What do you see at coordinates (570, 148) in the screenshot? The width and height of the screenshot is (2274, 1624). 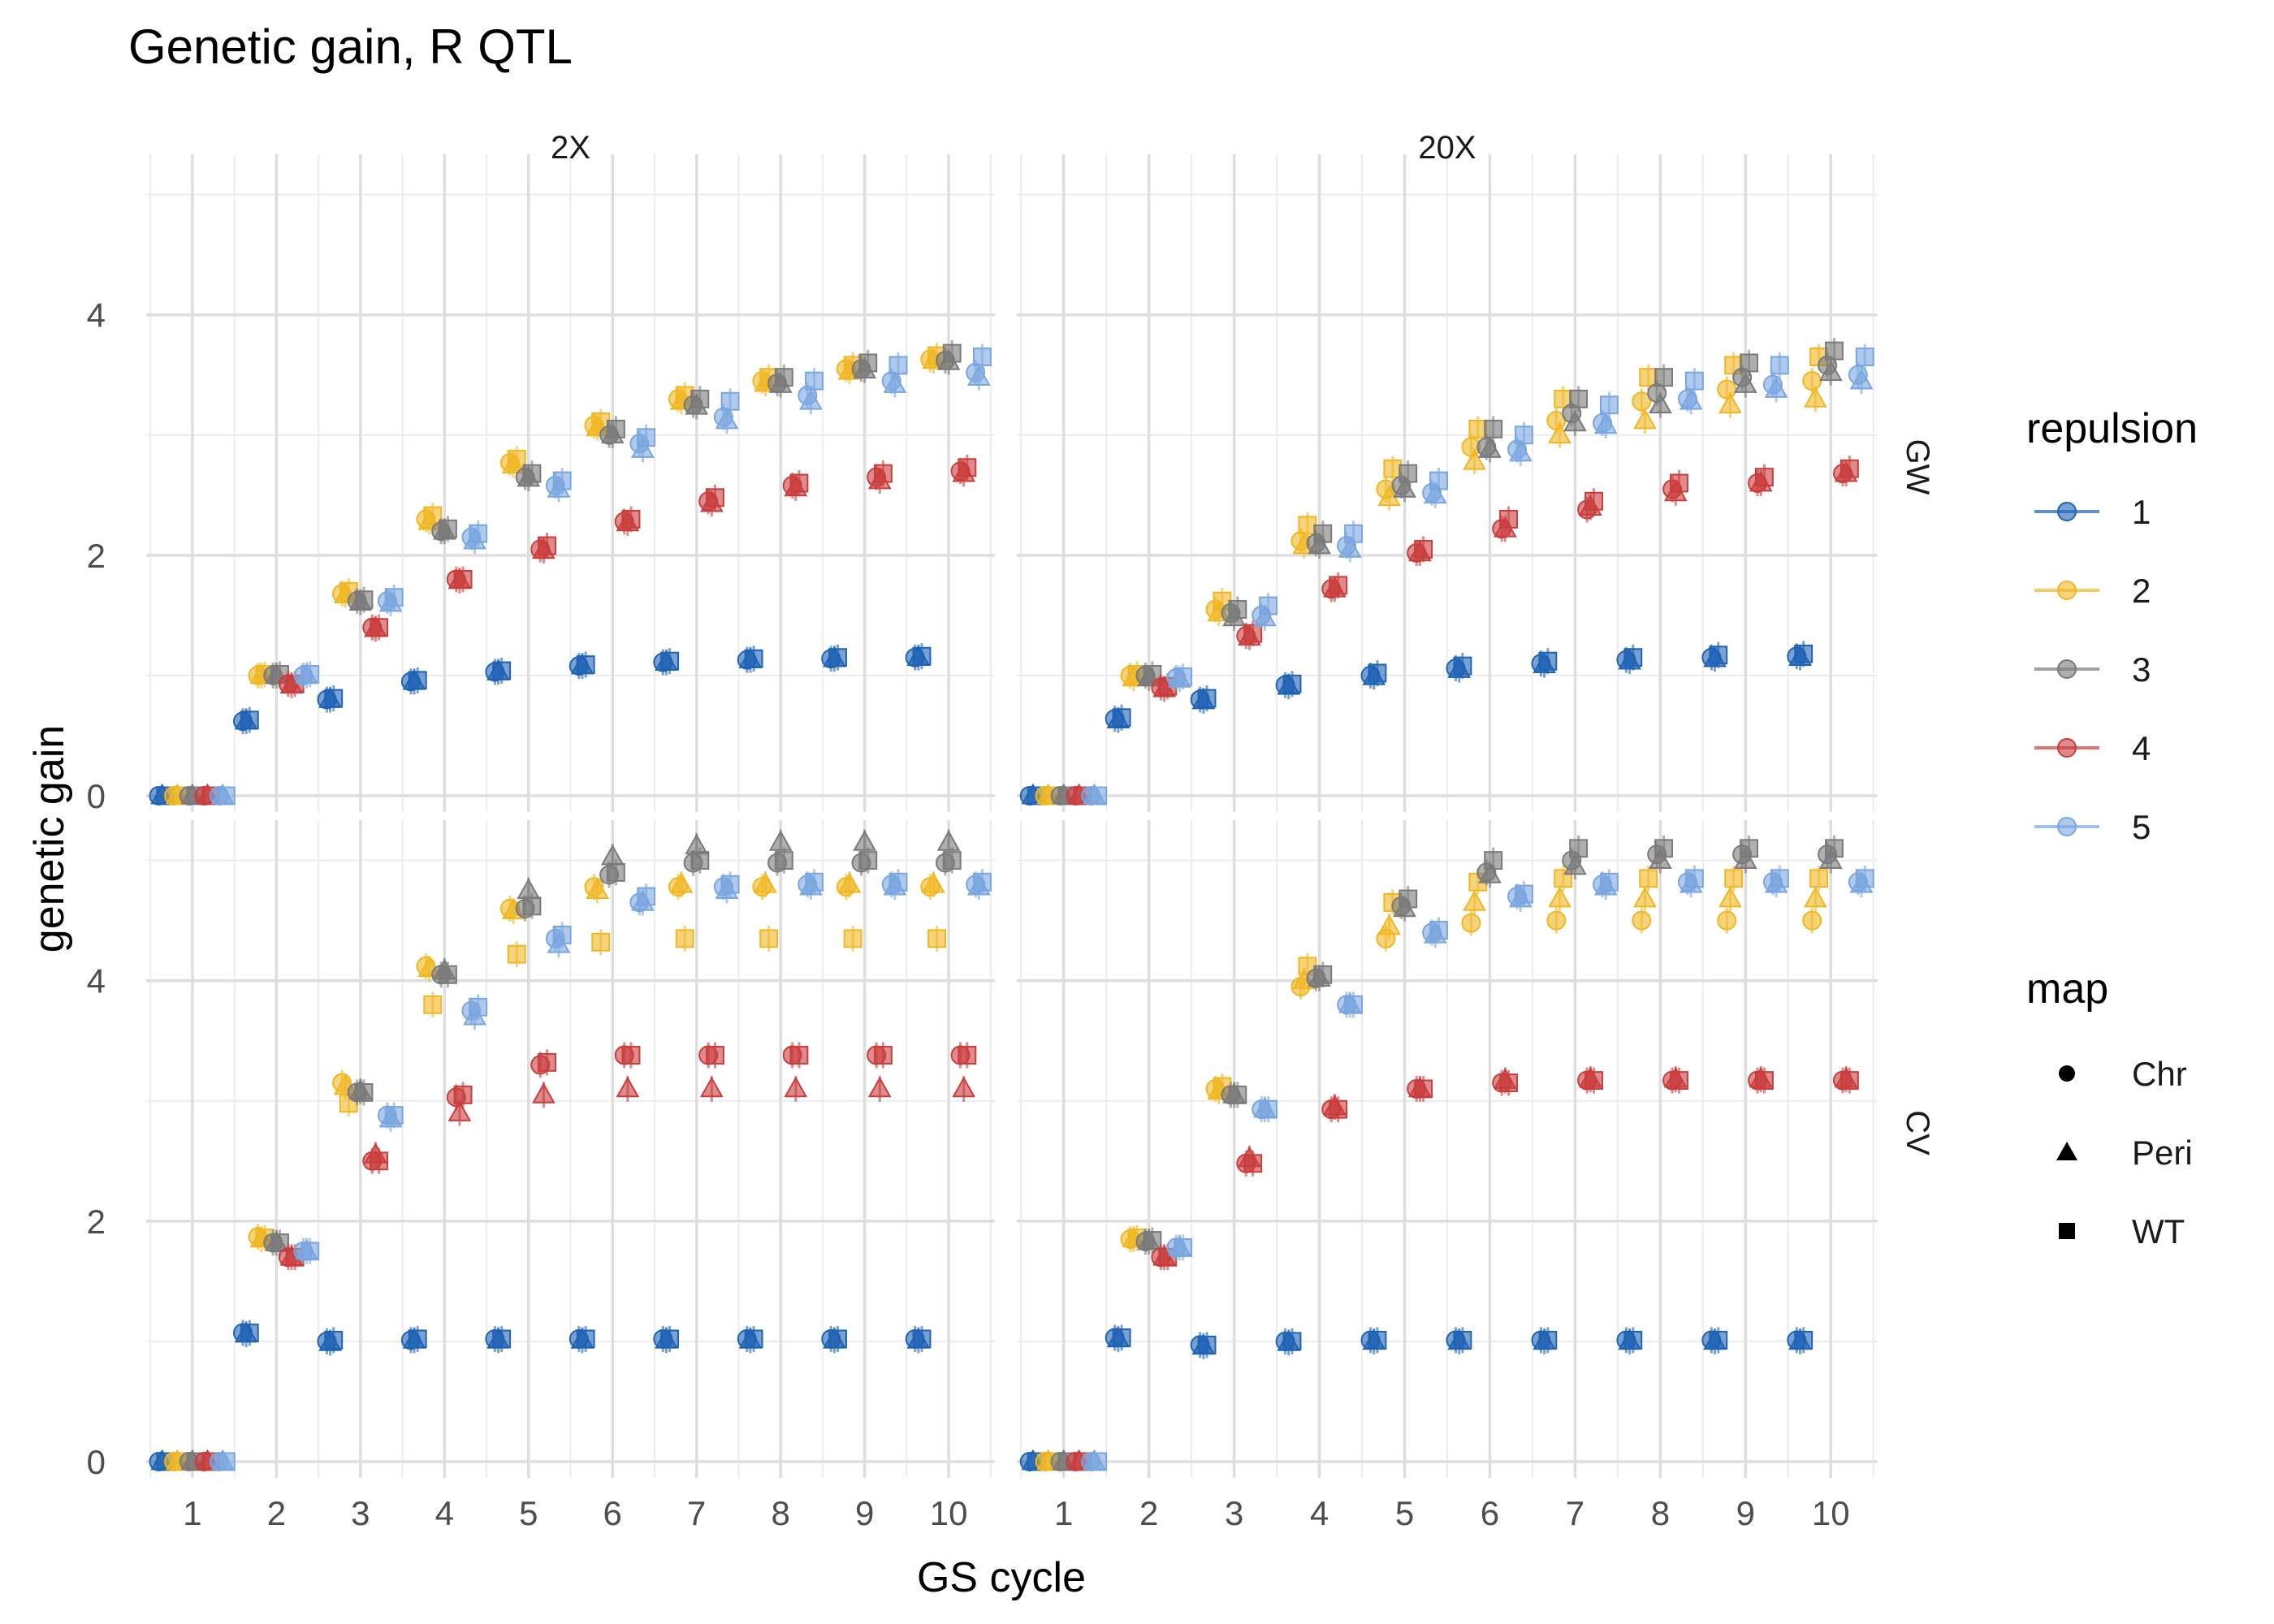 I see `facet-column-strip: 2X` at bounding box center [570, 148].